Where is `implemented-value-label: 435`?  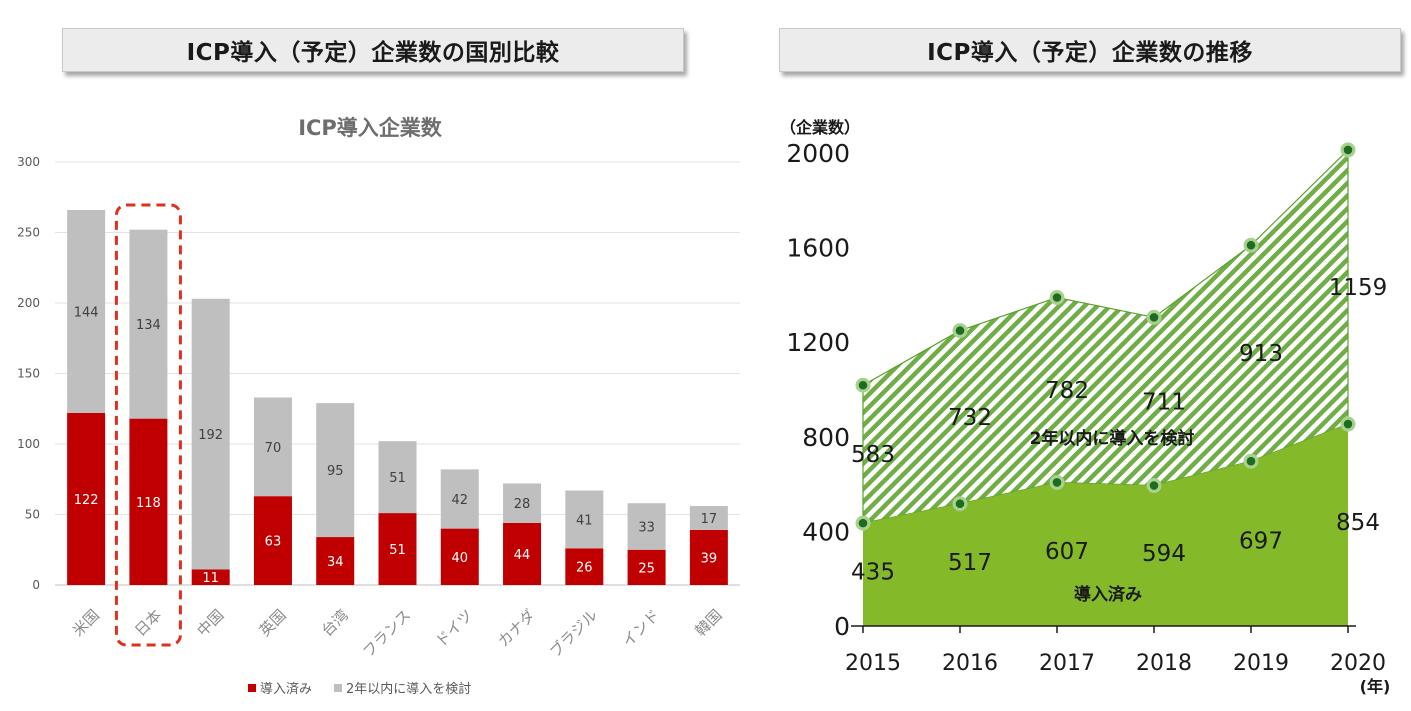
implemented-value-label: 435 is located at coordinates (873, 573).